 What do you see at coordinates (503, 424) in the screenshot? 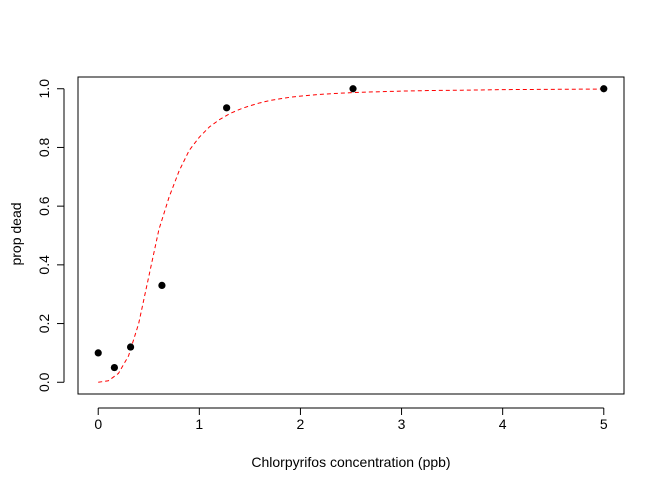
I see `x-tick-label: 4` at bounding box center [503, 424].